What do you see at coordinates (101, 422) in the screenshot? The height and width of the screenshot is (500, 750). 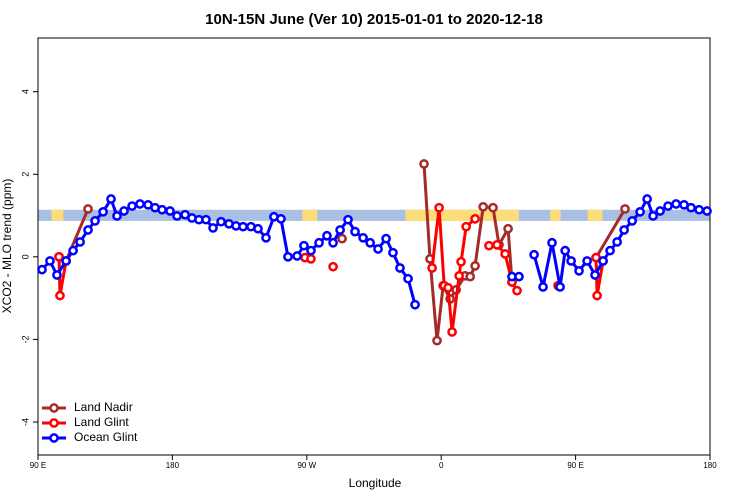 I see `legend-label: Land Glint` at bounding box center [101, 422].